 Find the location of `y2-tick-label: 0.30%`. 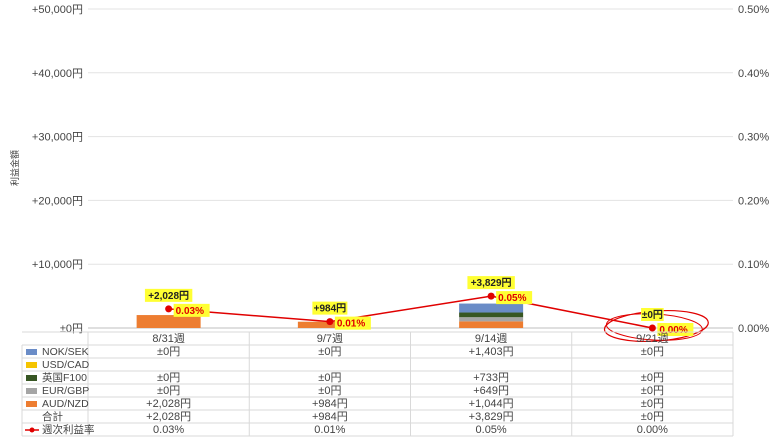

y2-tick-label: 0.30% is located at coordinates (753, 138).